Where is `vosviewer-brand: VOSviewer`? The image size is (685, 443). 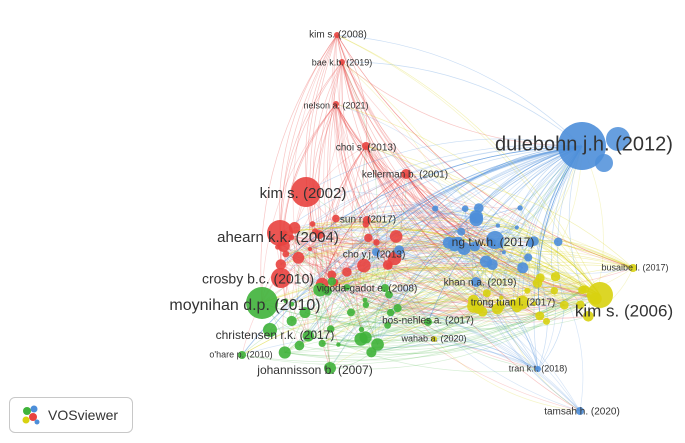 vosviewer-brand: VOSviewer is located at coordinates (71, 415).